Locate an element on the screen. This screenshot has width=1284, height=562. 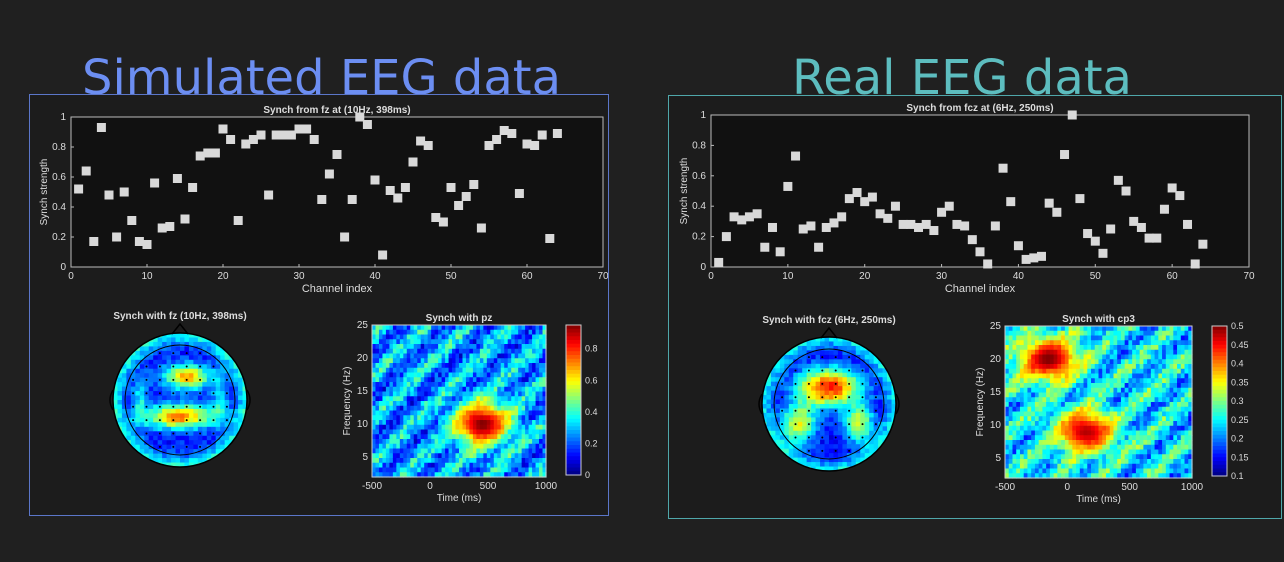
data-point is located at coordinates (880, 214).